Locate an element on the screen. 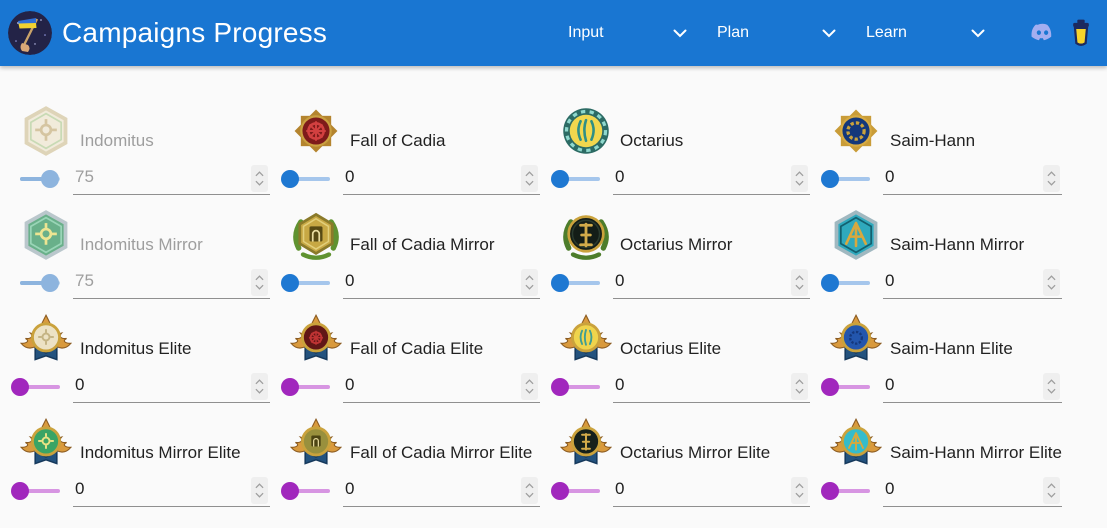 Image resolution: width=1107 pixels, height=528 pixels. nav-menu-input: Input is located at coordinates (628, 33).